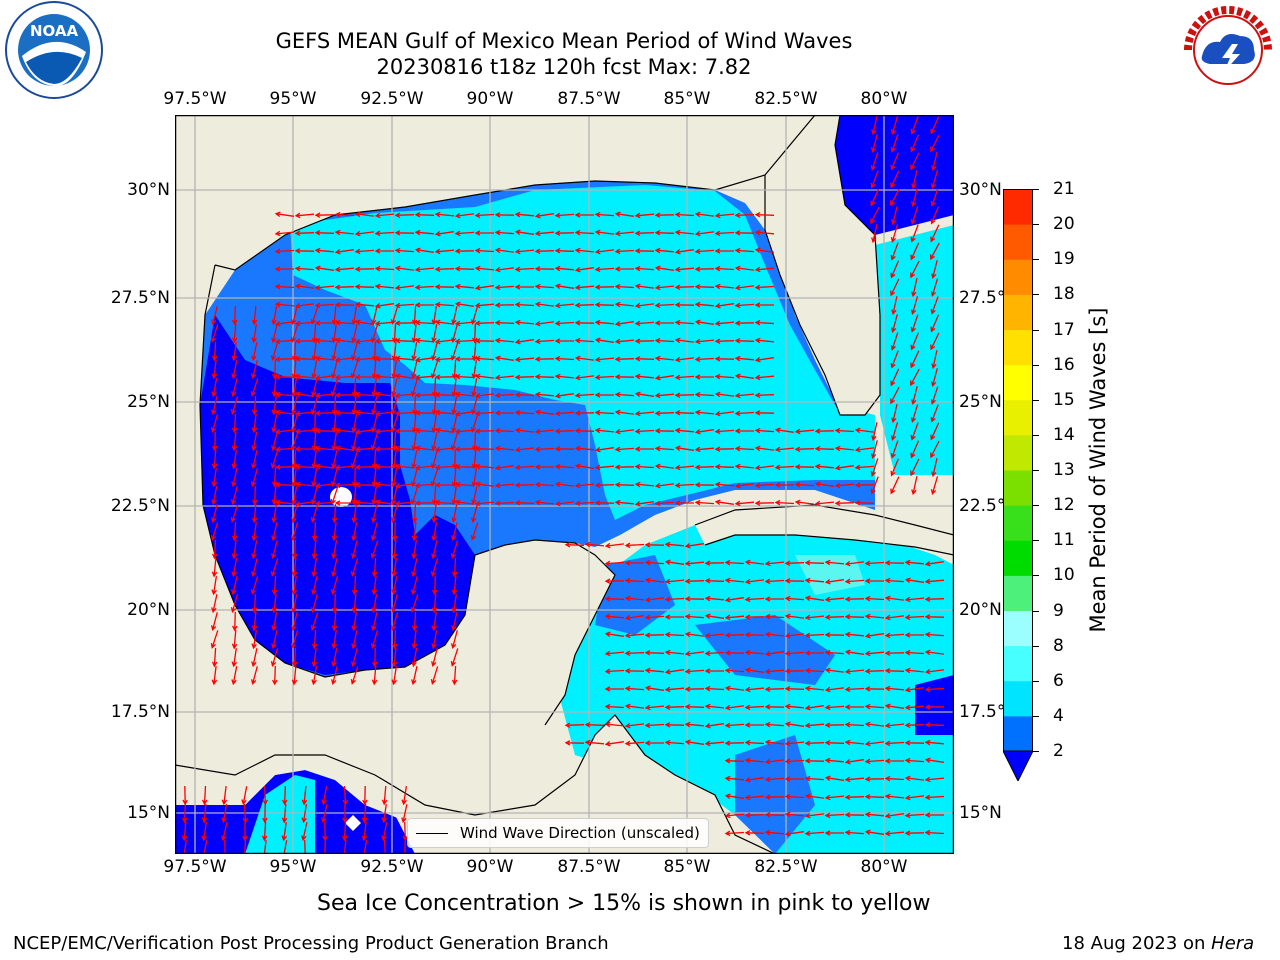 This screenshot has height=960, width=1280. Describe the element at coordinates (490, 99) in the screenshot. I see `lon-tick-top: 90°W` at that location.